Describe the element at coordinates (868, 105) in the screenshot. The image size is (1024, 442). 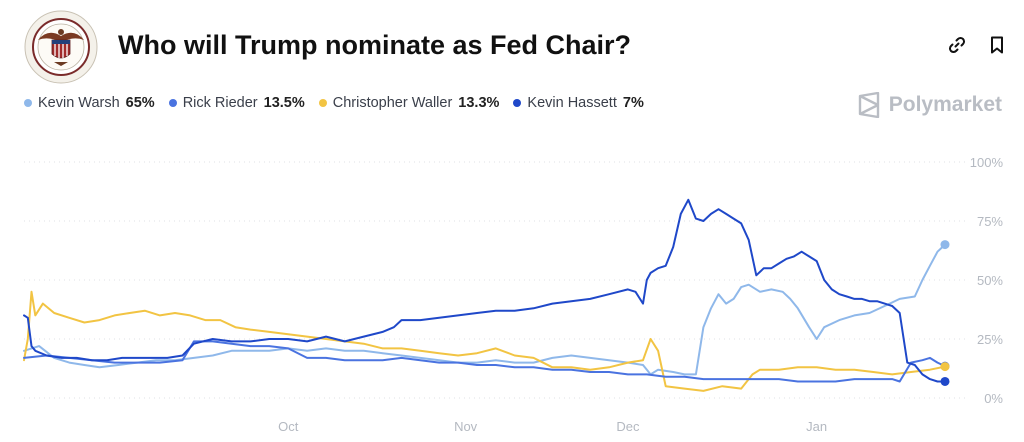
I see `polymarket-logo-icon` at that location.